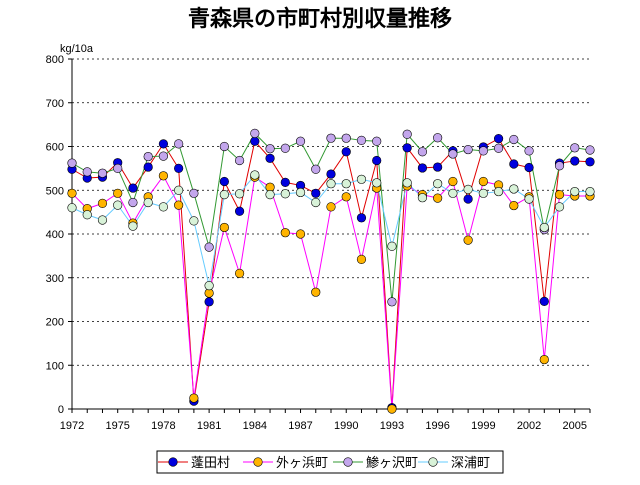  Describe the element at coordinates (72, 208) in the screenshot. I see `series-4-point-1972` at that location.